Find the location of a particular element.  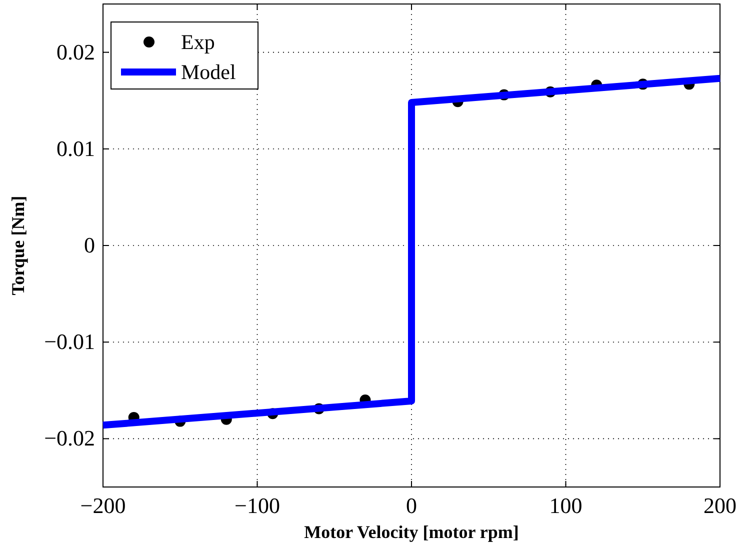

x-tick-label: 200 is located at coordinates (720, 505).